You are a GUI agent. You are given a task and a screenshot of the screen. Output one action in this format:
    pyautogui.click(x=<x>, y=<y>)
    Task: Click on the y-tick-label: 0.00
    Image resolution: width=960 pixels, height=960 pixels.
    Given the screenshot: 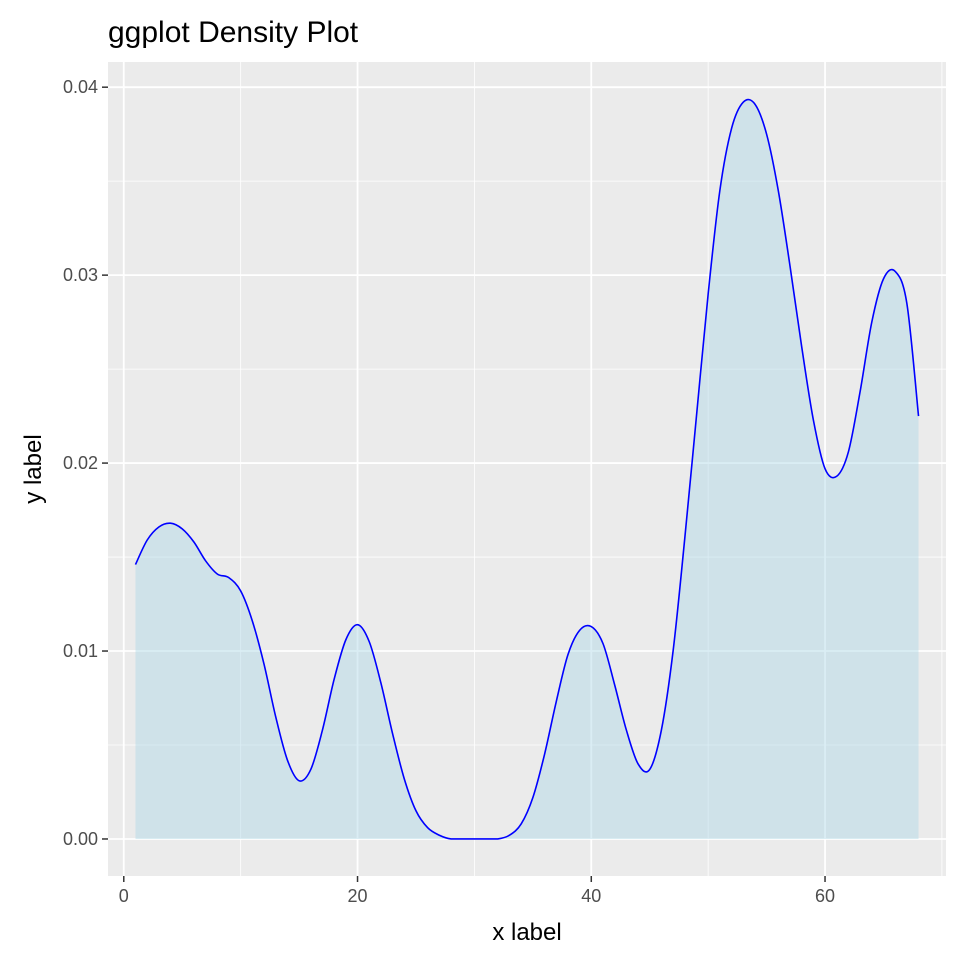 What is the action you would take?
    pyautogui.click(x=80, y=839)
    